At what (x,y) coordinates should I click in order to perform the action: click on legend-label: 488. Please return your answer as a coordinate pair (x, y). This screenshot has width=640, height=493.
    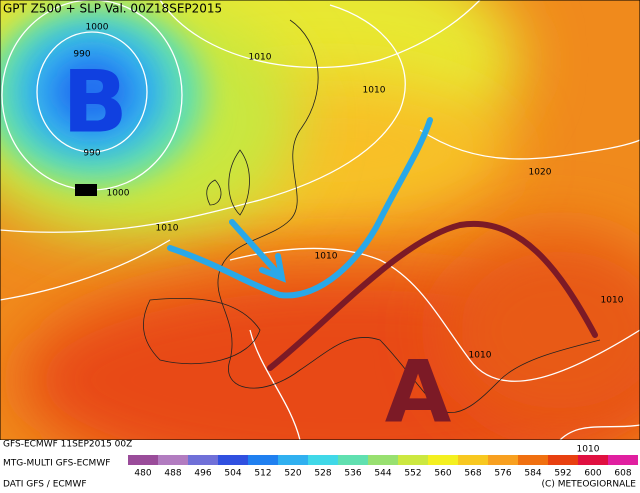
    Looking at the image, I should click on (172, 474).